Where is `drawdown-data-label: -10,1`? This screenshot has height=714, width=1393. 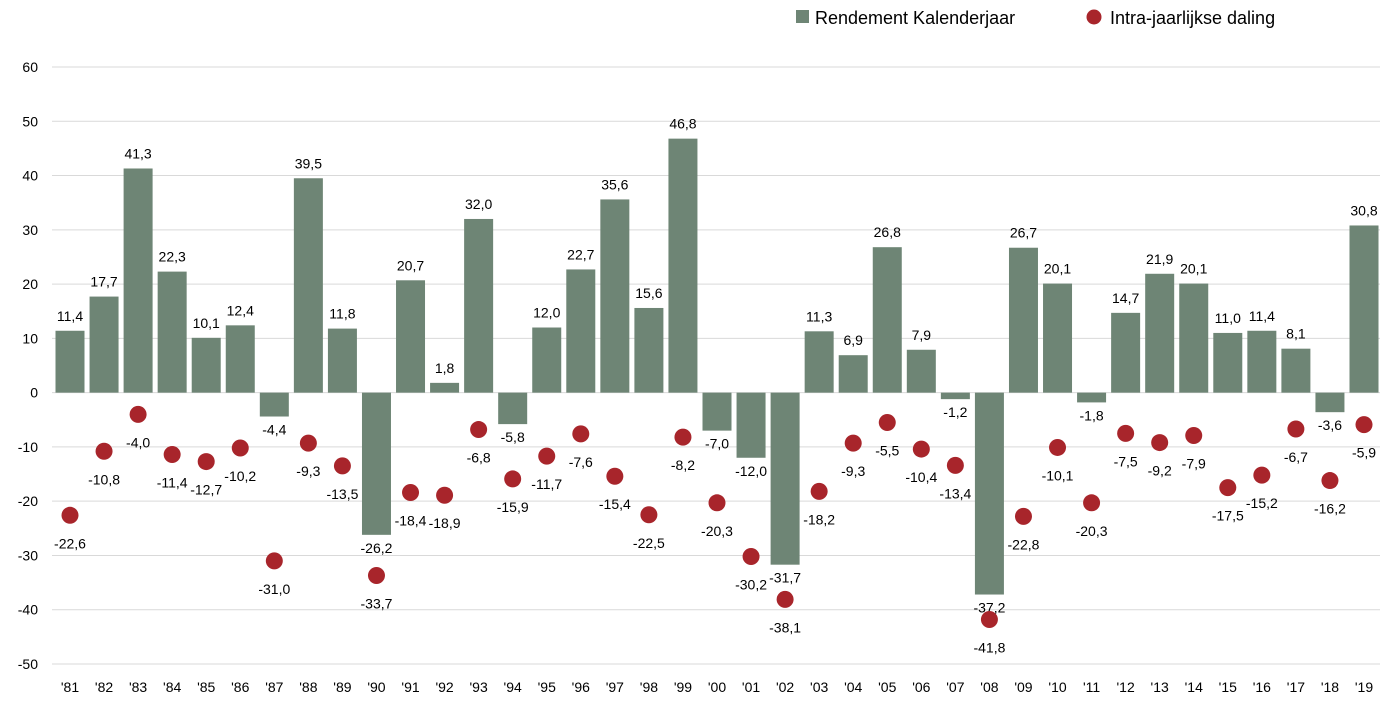 drawdown-data-label: -10,1 is located at coordinates (1058, 475).